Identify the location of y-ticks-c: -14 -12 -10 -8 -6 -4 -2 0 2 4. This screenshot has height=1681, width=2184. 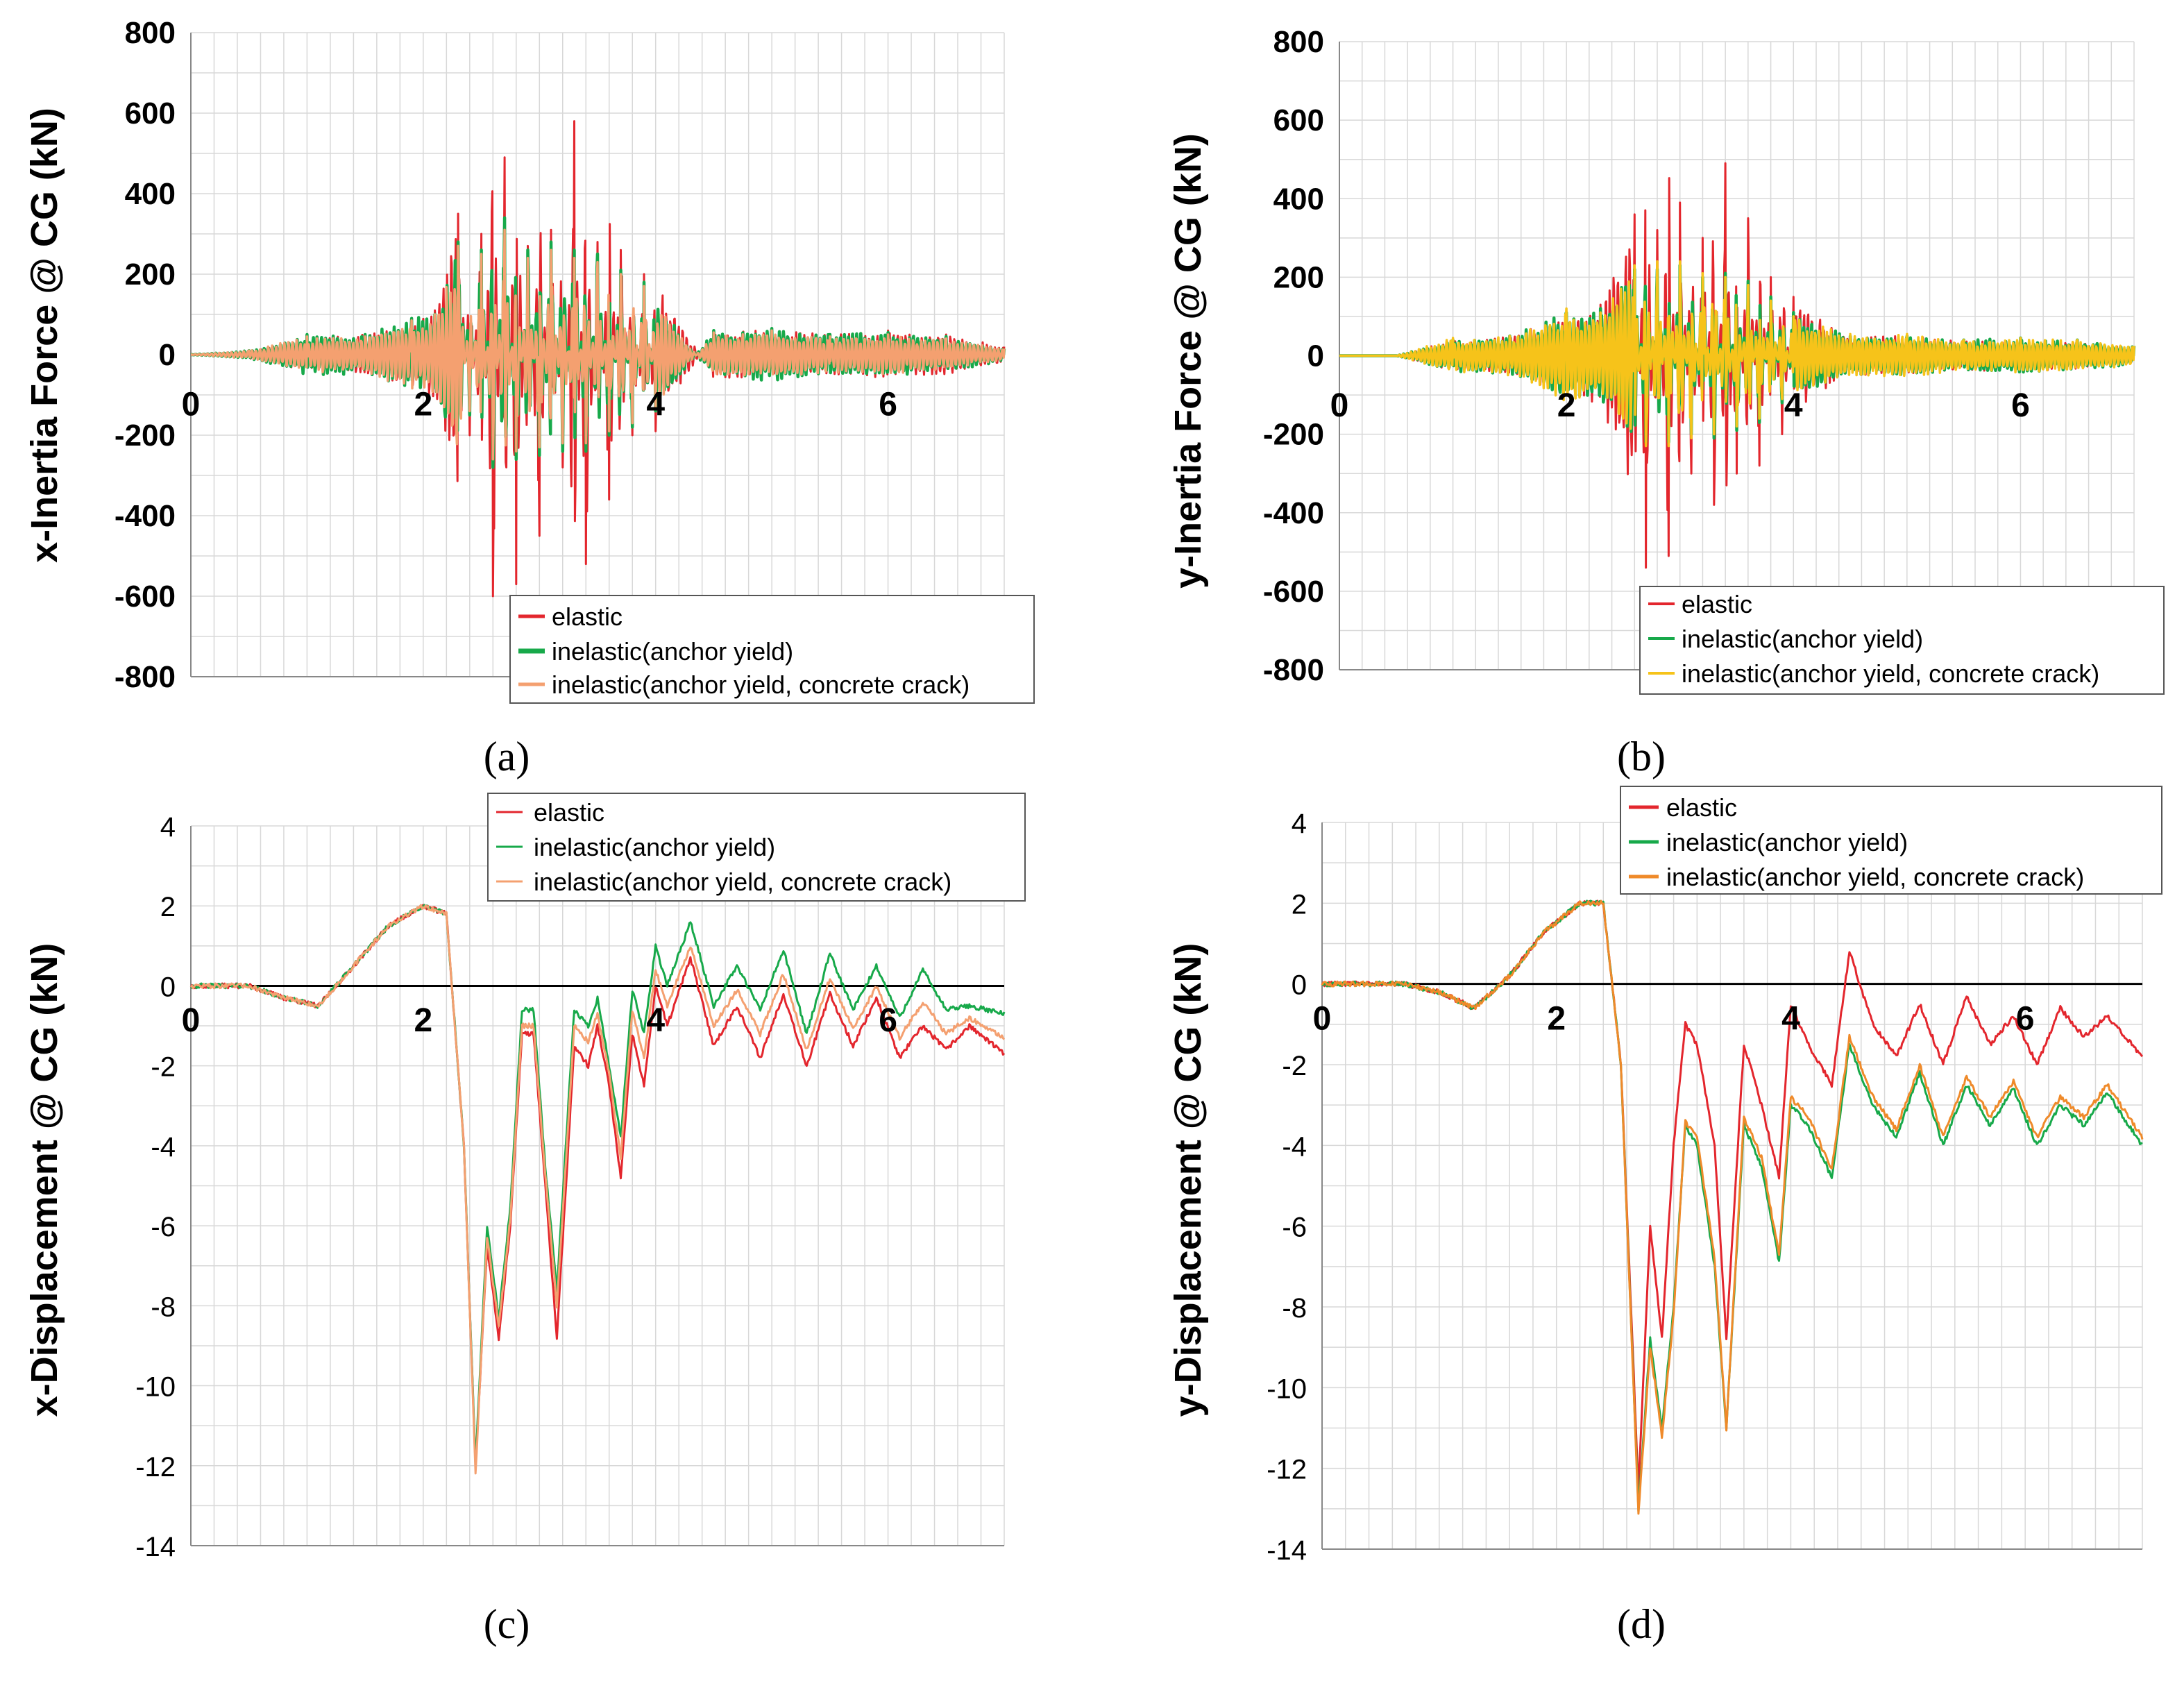
(155, 1187).